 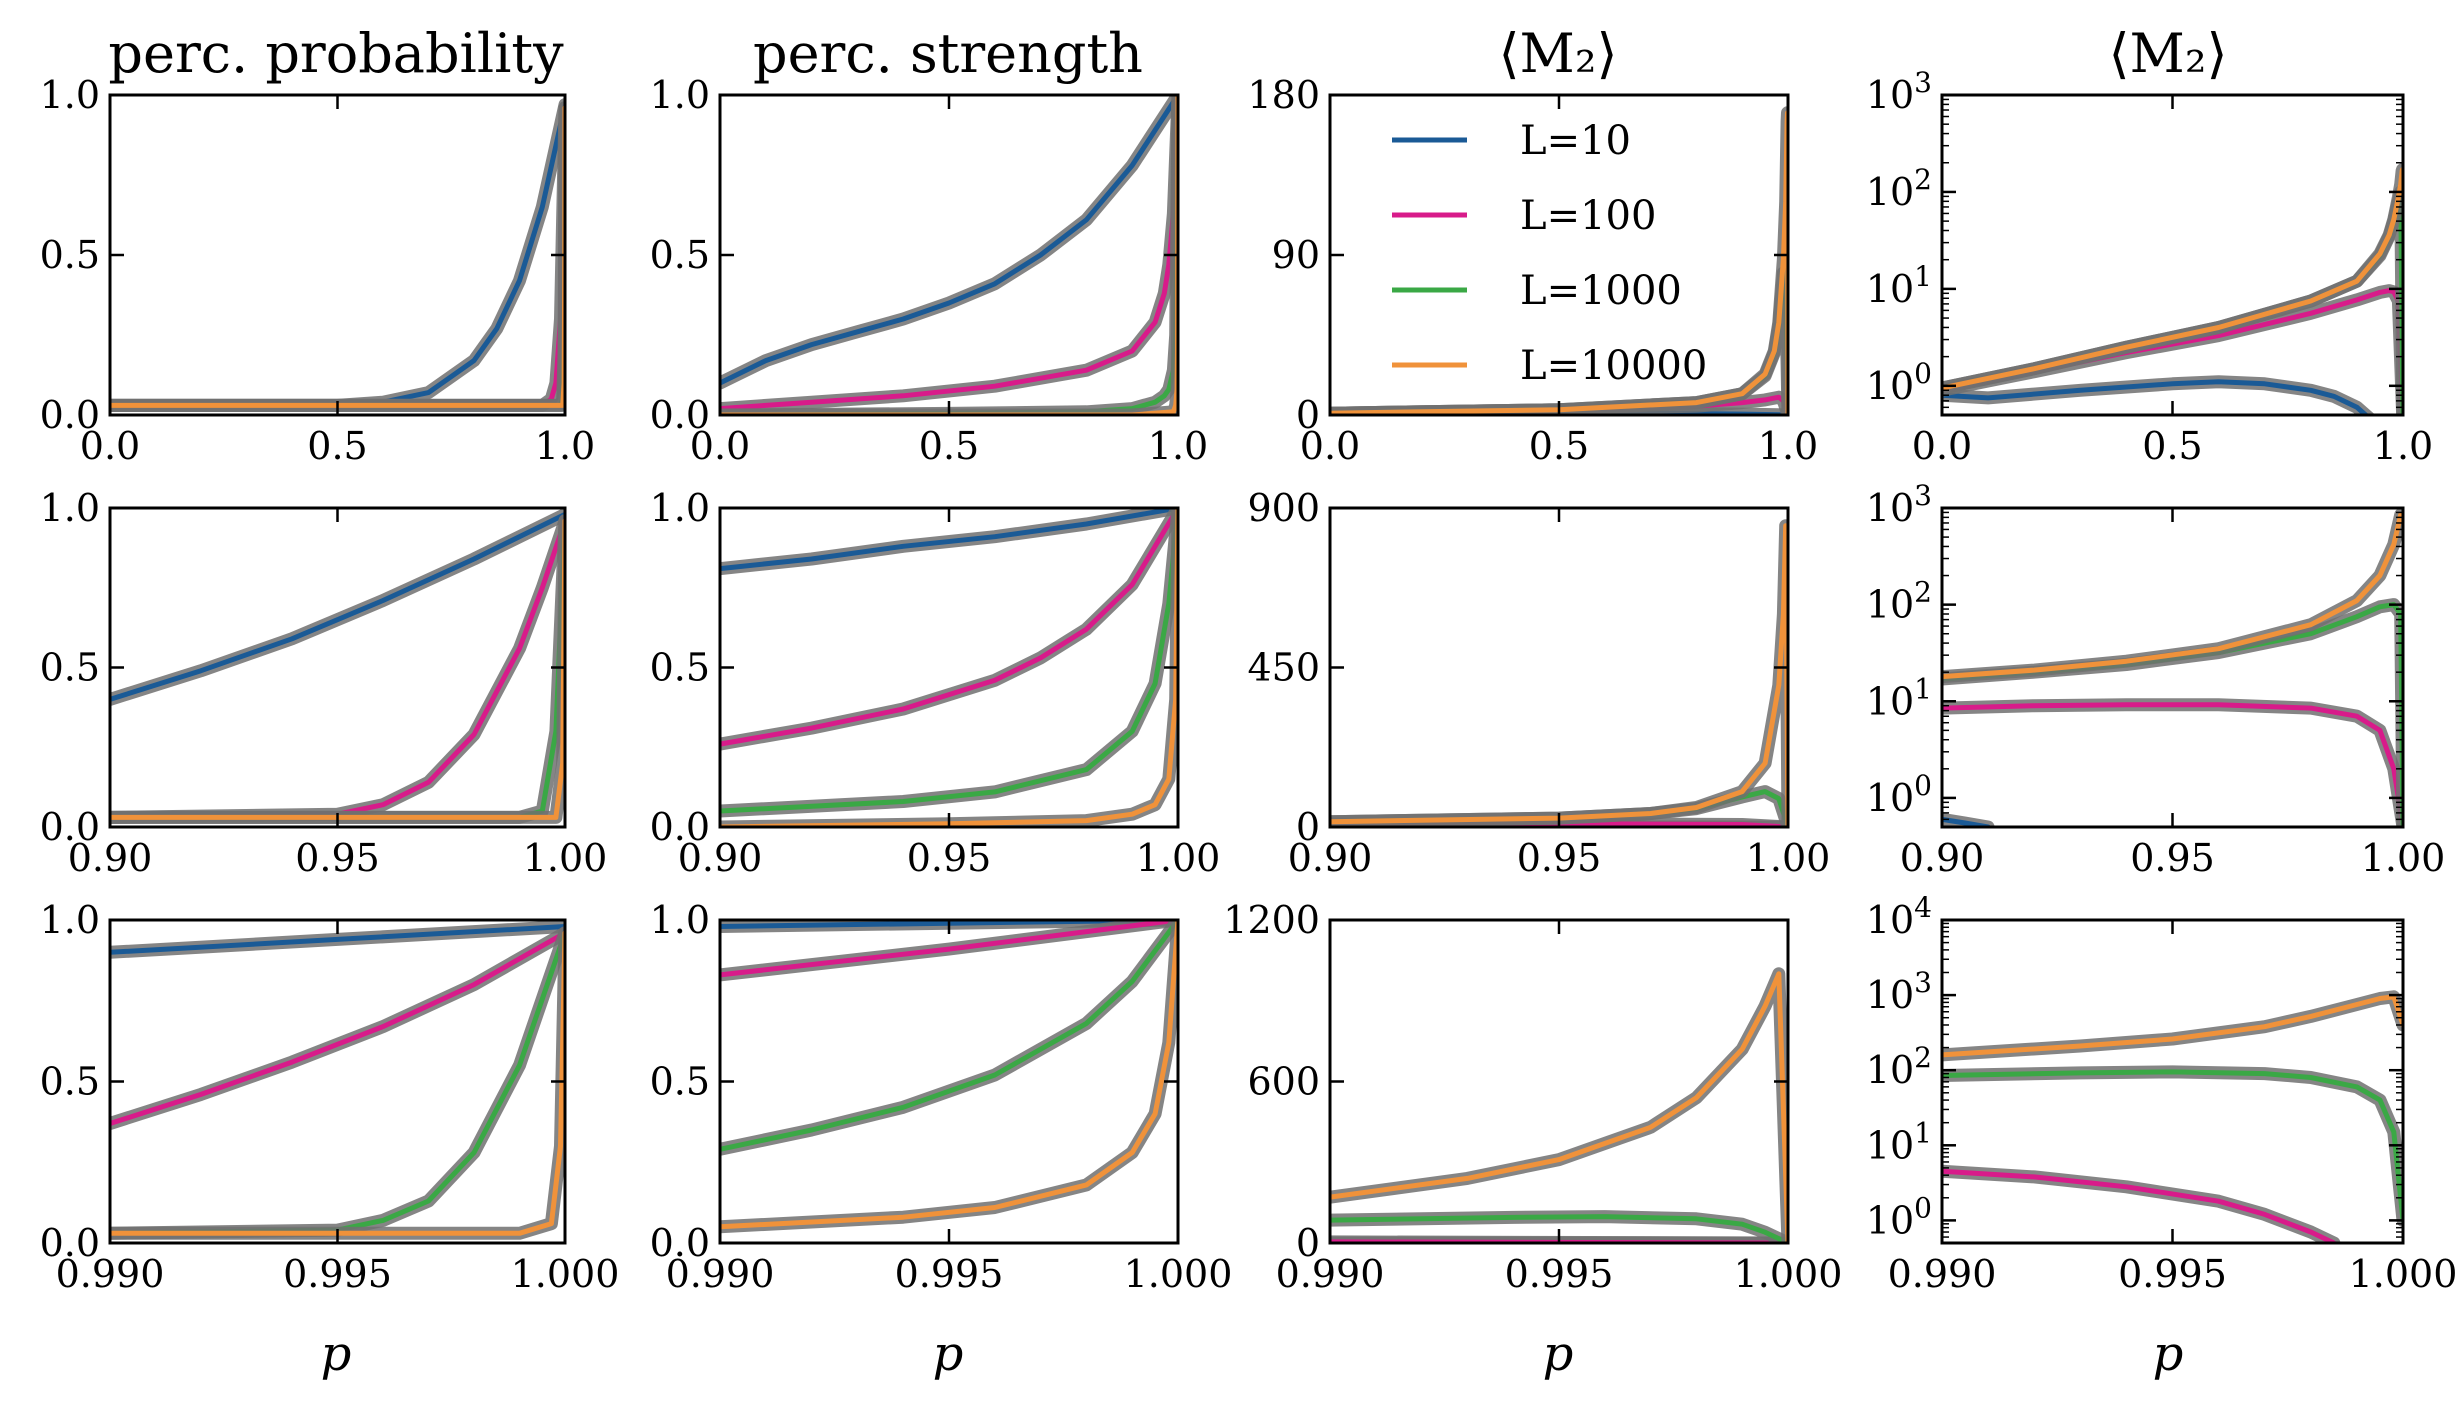 I want to click on legend-item-L=10000: L=10000, so click(x=1549, y=366).